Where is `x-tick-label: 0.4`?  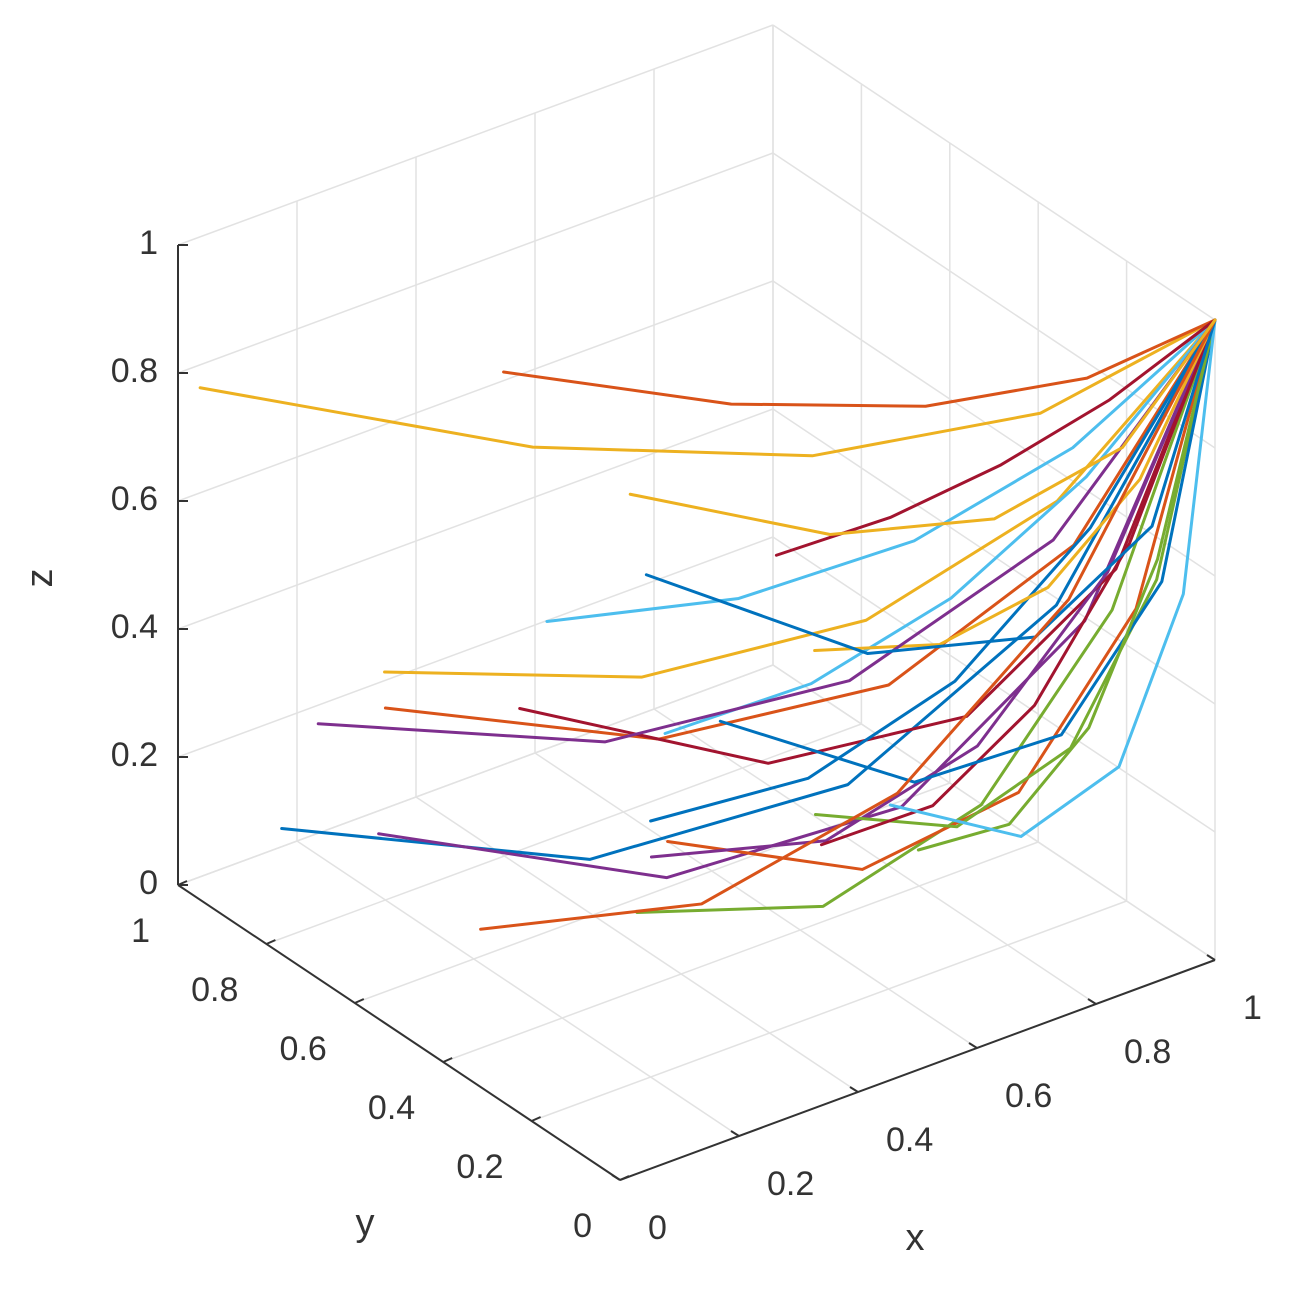 x-tick-label: 0.4 is located at coordinates (909, 1140).